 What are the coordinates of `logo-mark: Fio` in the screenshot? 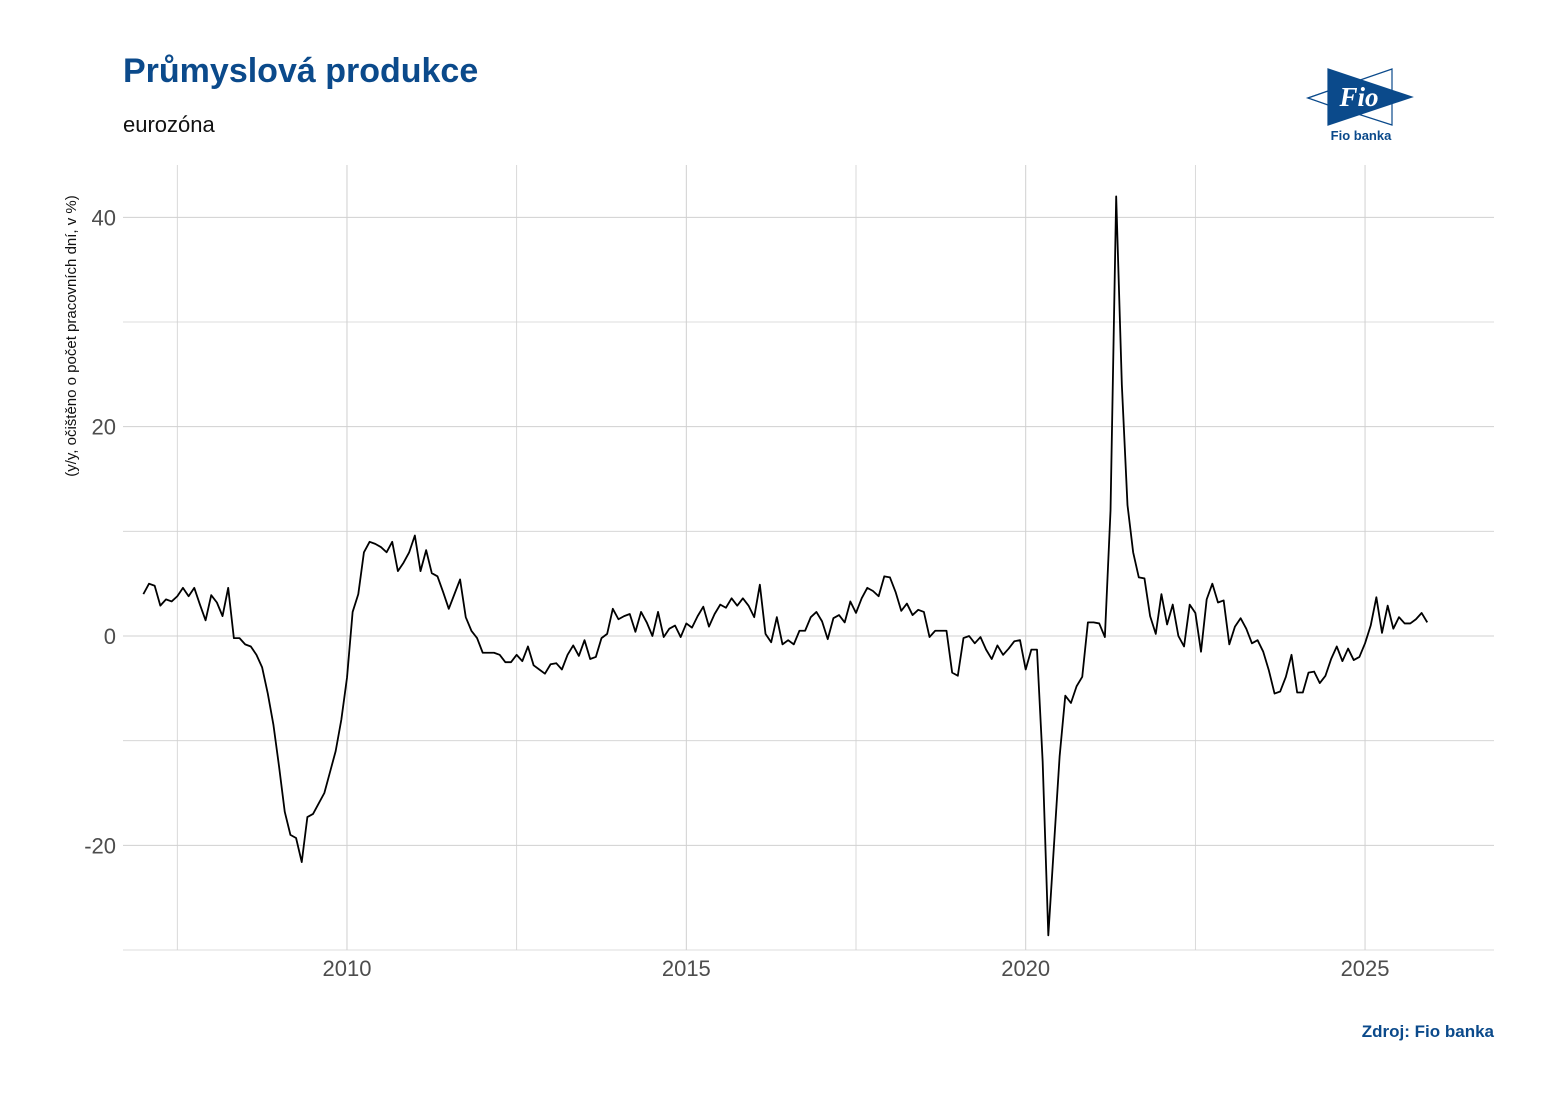 It's located at (1358, 97).